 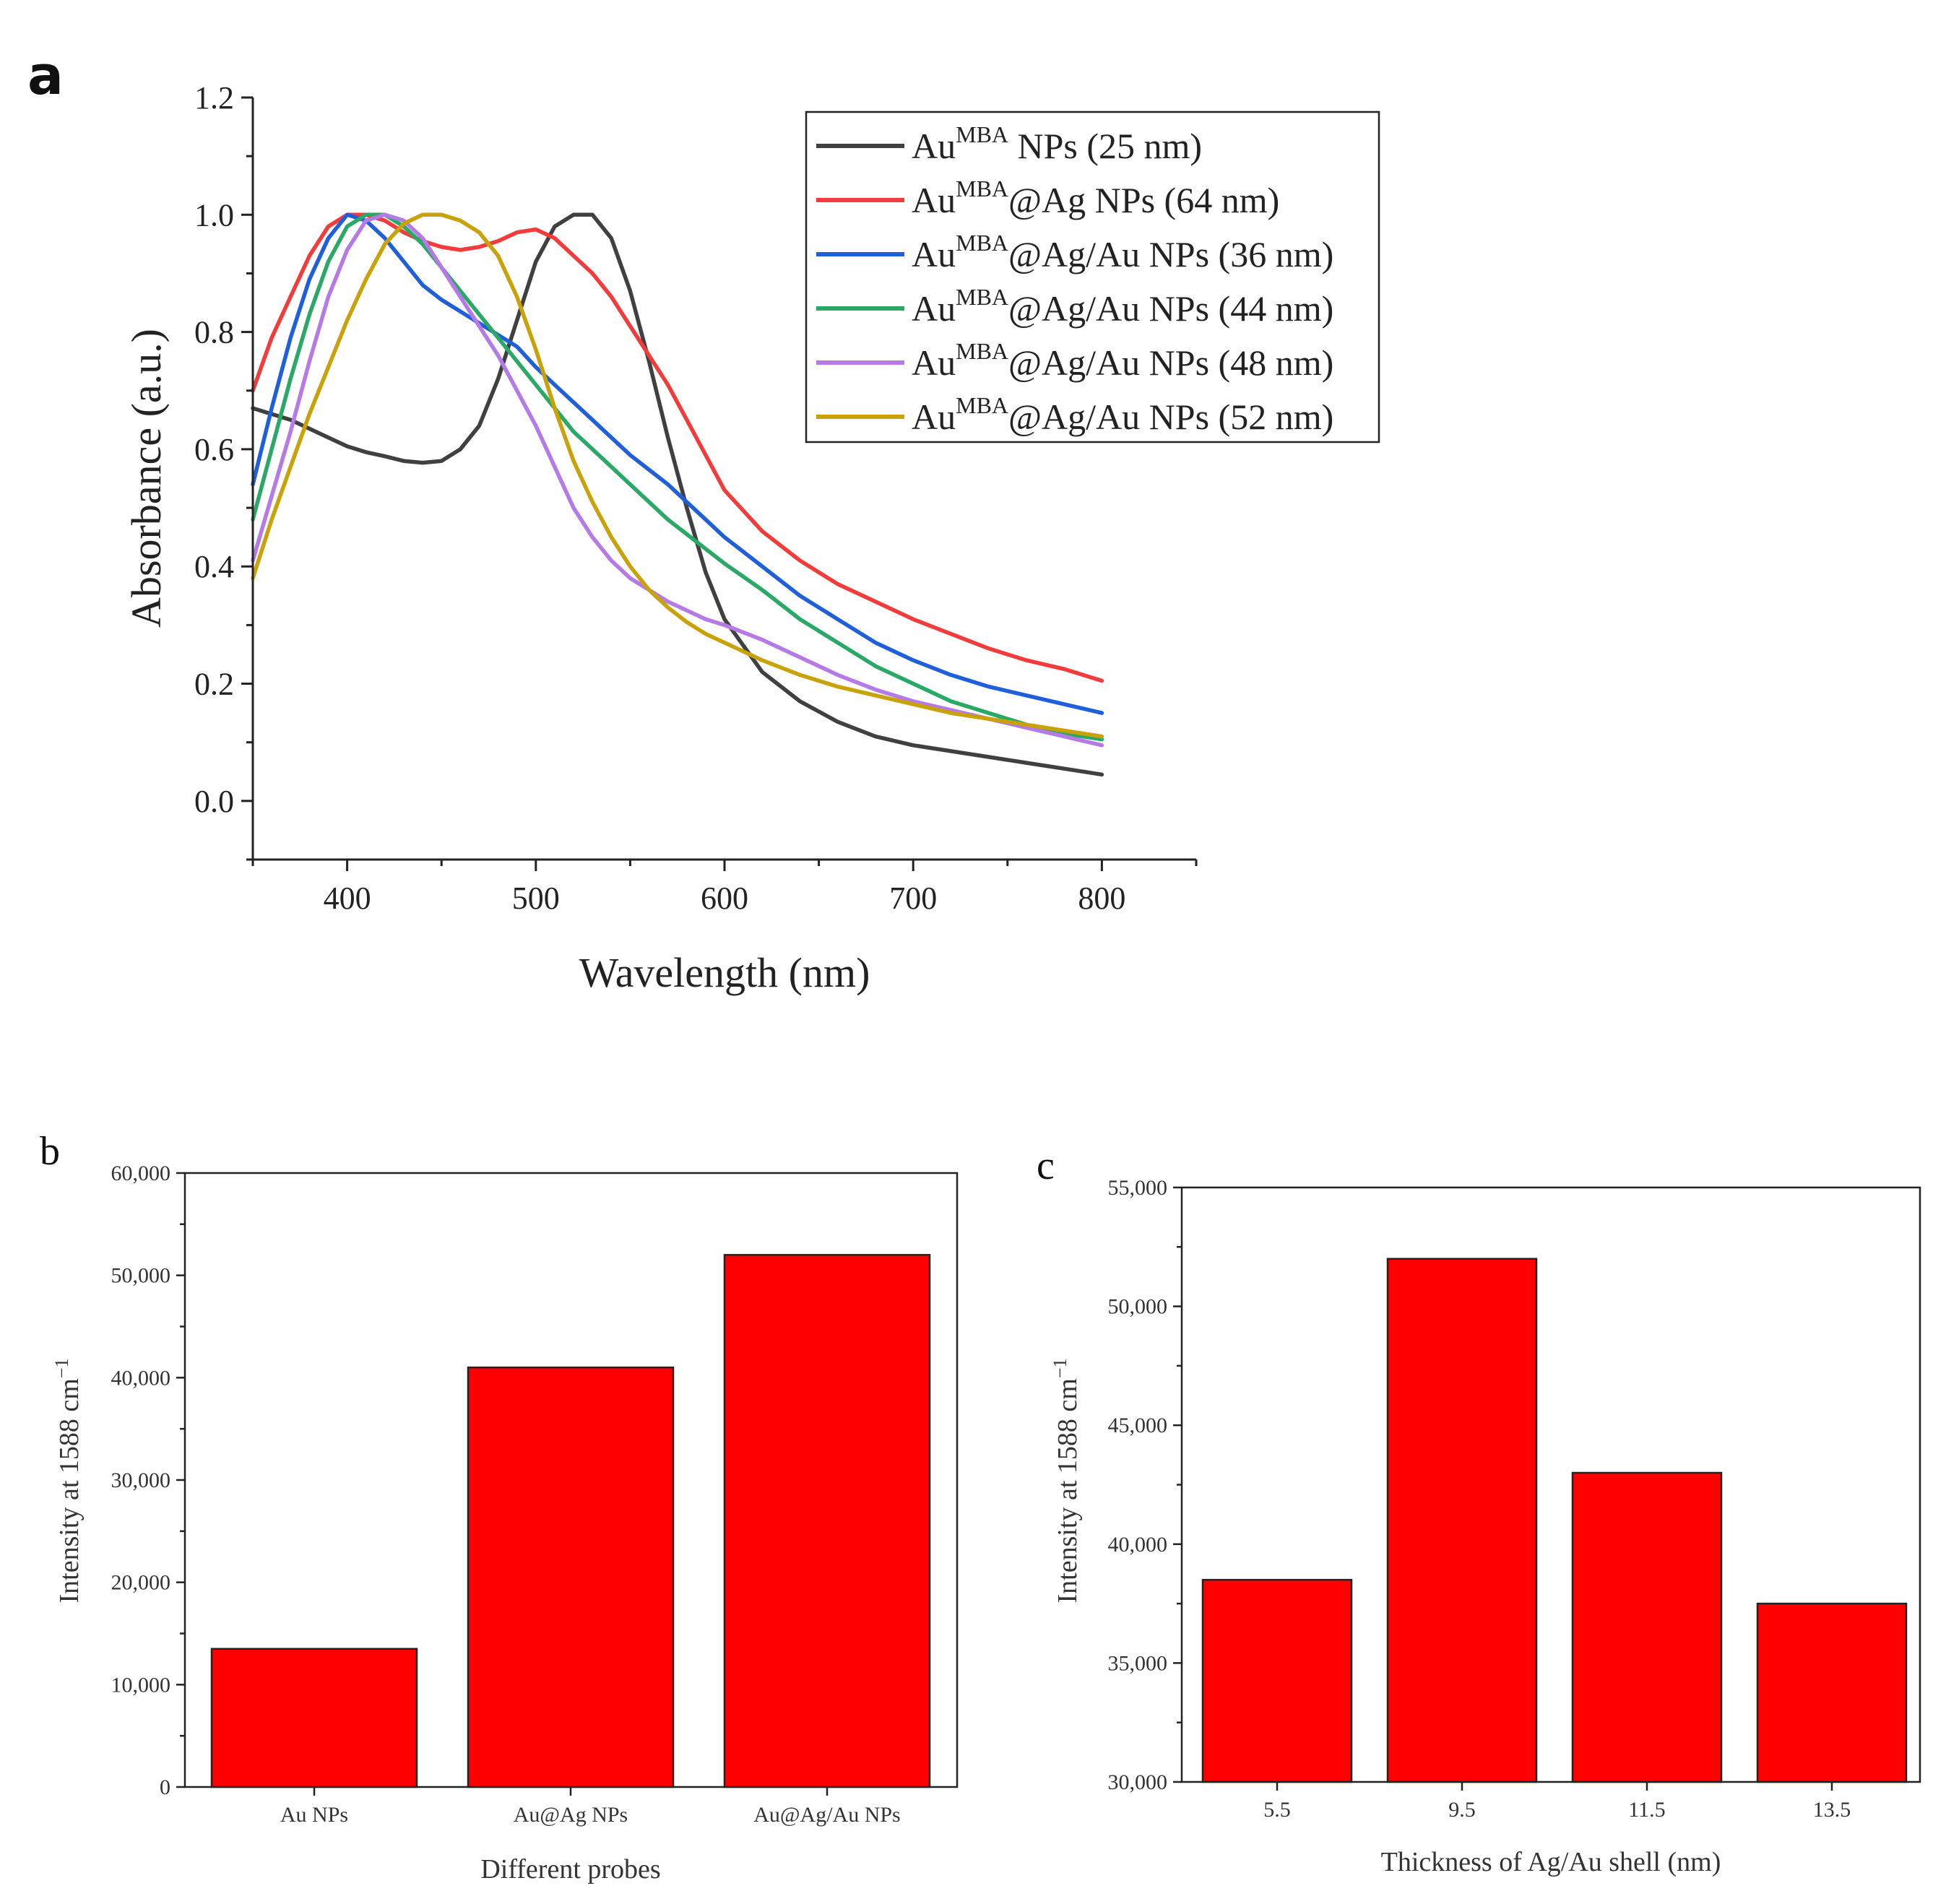 What do you see at coordinates (347, 898) in the screenshot?
I see `a-x-tick-label: 400` at bounding box center [347, 898].